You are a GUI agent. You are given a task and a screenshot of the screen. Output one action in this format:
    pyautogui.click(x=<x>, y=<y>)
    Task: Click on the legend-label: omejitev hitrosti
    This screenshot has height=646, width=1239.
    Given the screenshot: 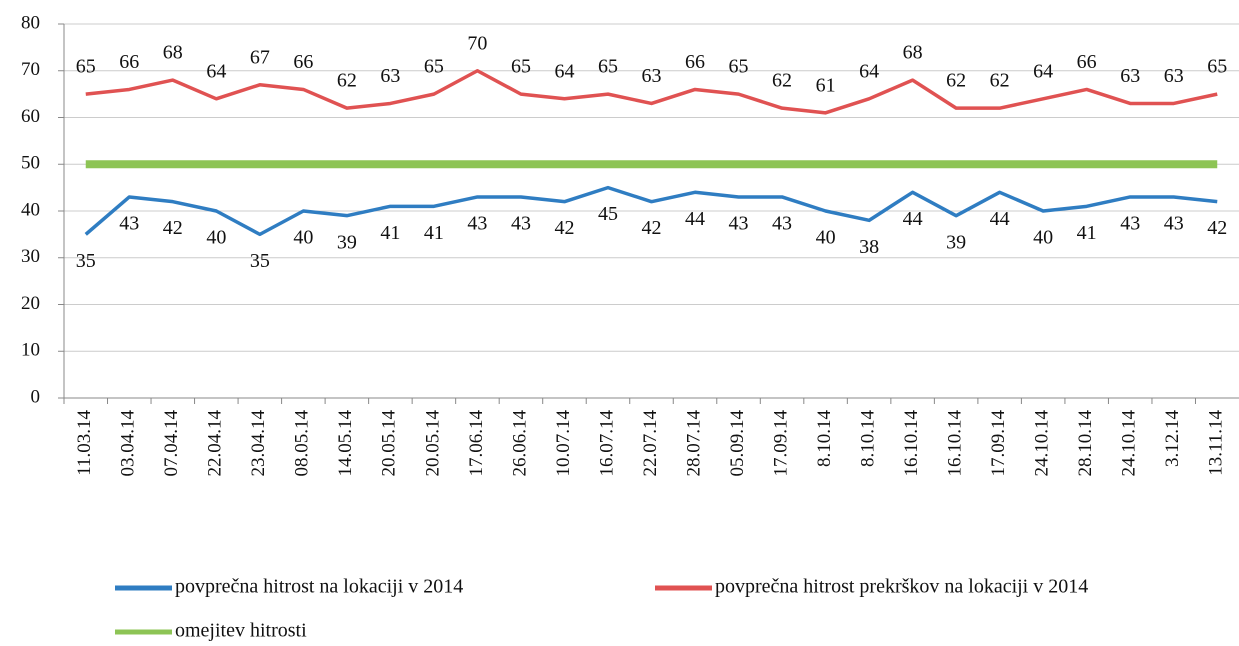 What is the action you would take?
    pyautogui.click(x=241, y=631)
    